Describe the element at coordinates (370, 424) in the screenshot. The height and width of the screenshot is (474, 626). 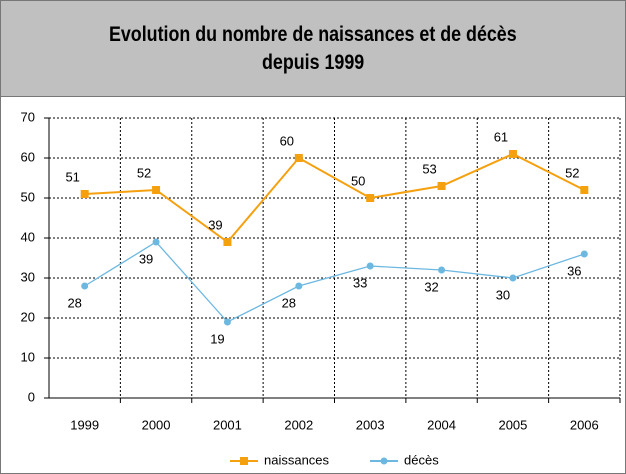
I see `x-tick-label: 2003` at that location.